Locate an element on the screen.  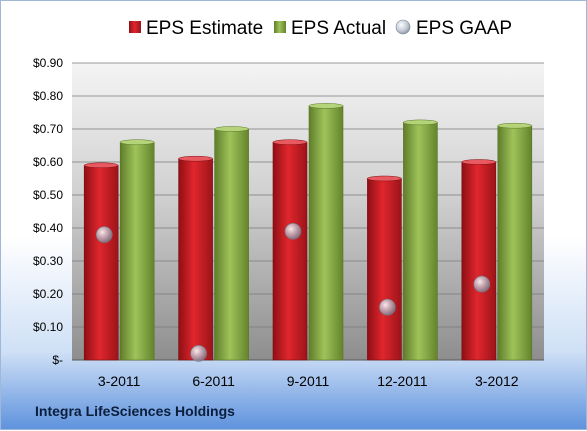
legend-item-estimate: EPS Estimate is located at coordinates (196, 28).